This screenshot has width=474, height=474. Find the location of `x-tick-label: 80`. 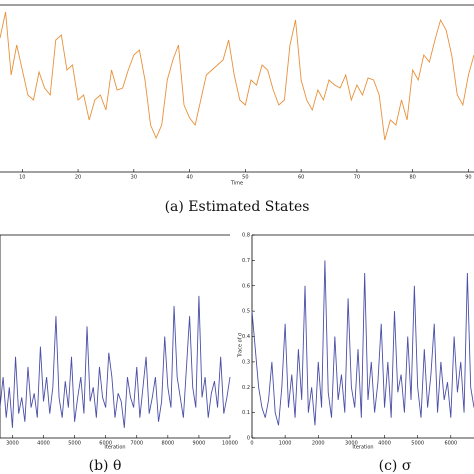

x-tick-label: 80 is located at coordinates (412, 178).